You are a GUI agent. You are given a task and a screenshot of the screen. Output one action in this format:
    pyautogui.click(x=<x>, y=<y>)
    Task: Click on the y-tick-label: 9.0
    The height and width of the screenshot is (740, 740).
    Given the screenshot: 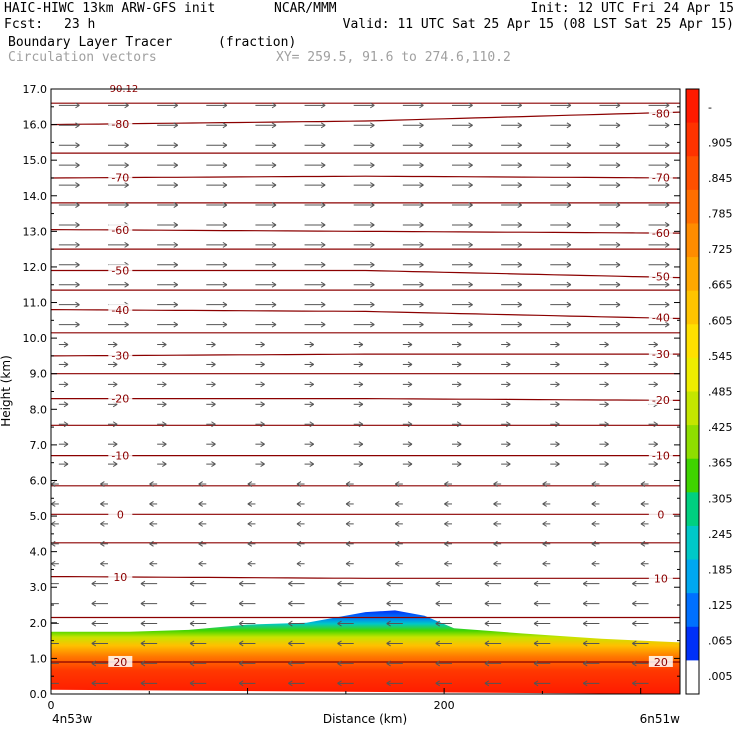 What is the action you would take?
    pyautogui.click(x=39, y=374)
    